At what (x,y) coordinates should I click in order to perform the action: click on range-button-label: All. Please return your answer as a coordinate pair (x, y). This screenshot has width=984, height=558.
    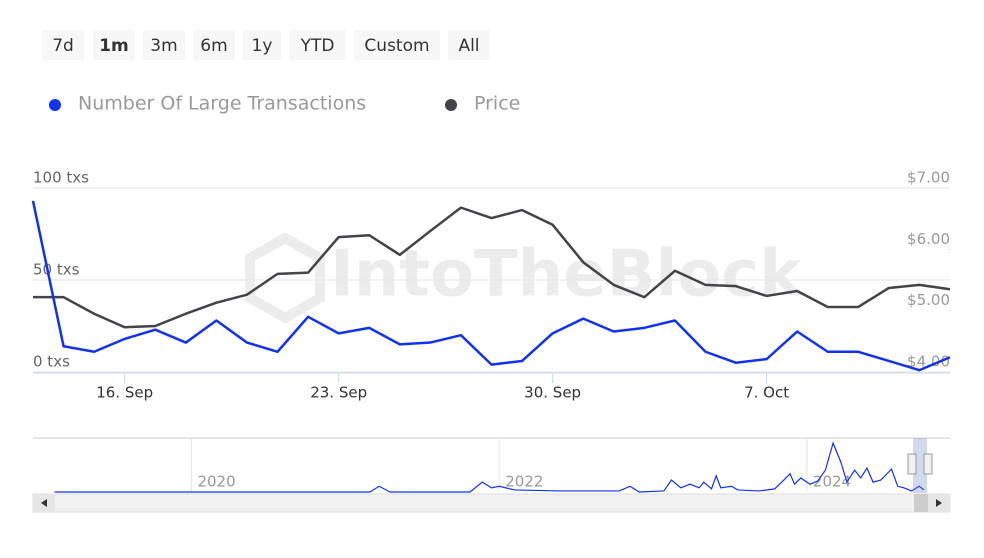
    Looking at the image, I should click on (468, 46).